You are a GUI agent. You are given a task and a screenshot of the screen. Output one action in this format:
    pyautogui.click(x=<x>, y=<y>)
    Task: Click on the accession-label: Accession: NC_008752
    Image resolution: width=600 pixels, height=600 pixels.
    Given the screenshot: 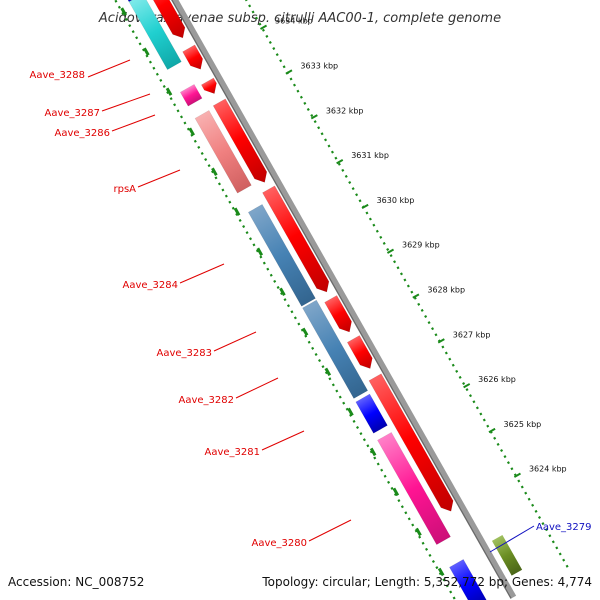 What is the action you would take?
    pyautogui.click(x=76, y=582)
    